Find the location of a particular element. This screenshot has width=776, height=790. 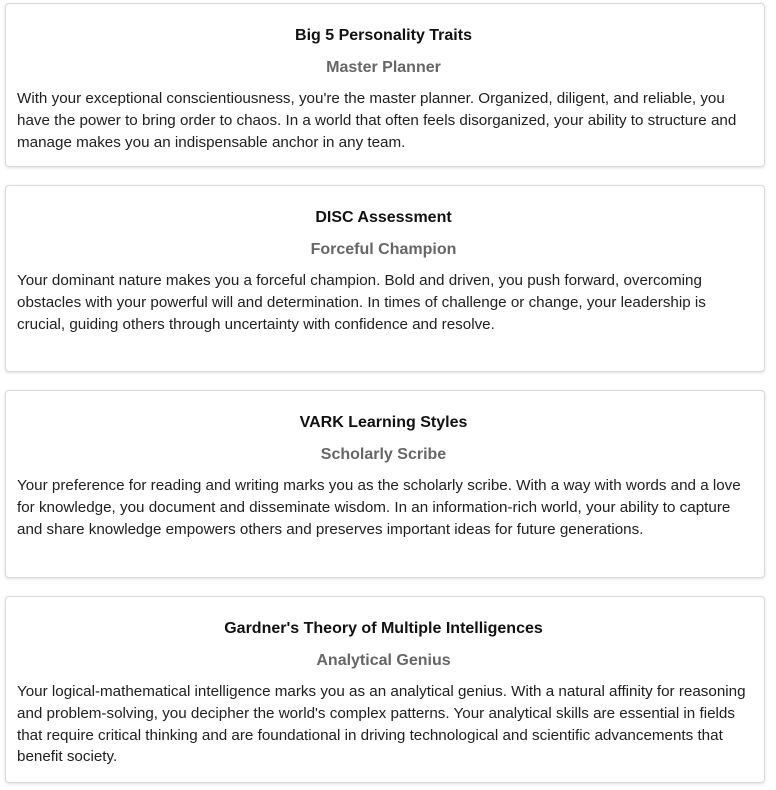

card-title: Big 5 Personality Traits is located at coordinates (383, 35).